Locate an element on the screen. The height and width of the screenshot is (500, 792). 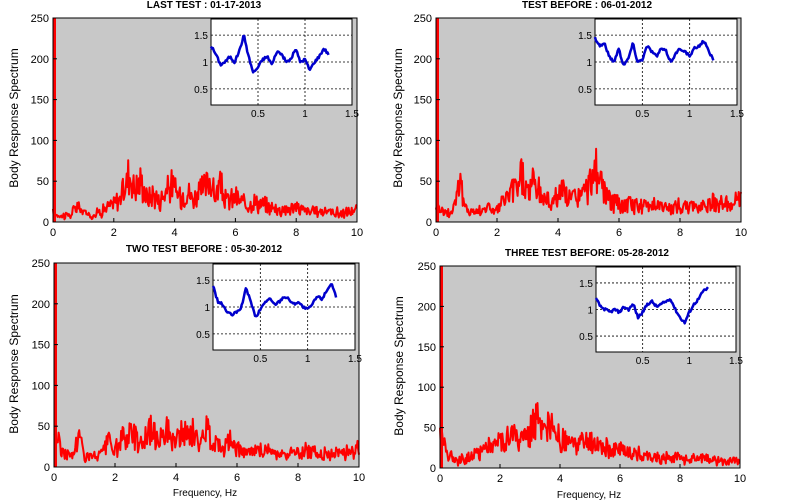
chart-title: TEST BEFORE : 06-01-2012 is located at coordinates (587, 5).